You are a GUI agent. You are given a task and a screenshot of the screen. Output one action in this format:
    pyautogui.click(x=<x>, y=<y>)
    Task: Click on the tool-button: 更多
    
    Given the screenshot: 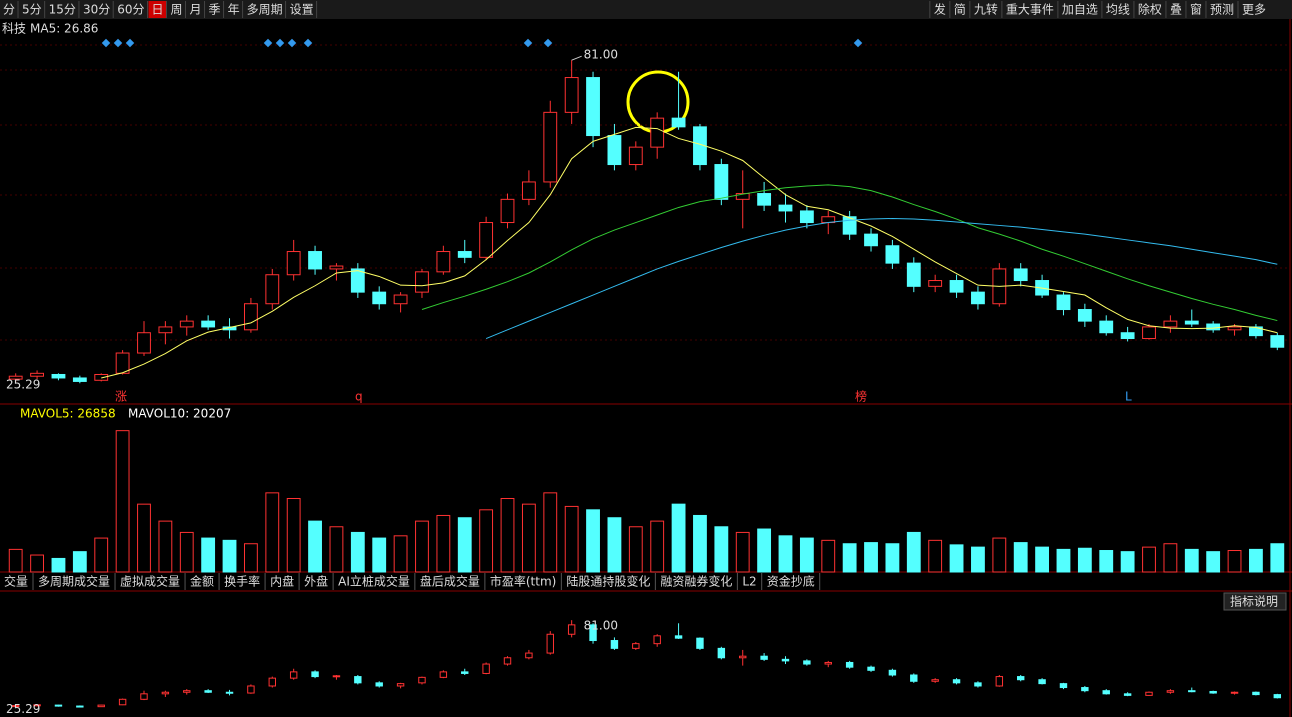 What is the action you would take?
    pyautogui.click(x=1254, y=10)
    